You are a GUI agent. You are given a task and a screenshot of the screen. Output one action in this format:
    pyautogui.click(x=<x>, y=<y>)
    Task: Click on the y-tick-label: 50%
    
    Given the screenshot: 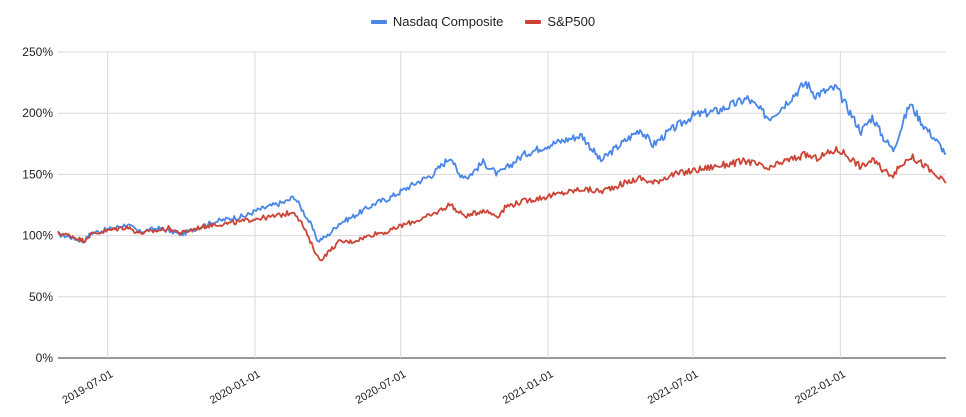 What is the action you would take?
    pyautogui.click(x=41, y=297)
    